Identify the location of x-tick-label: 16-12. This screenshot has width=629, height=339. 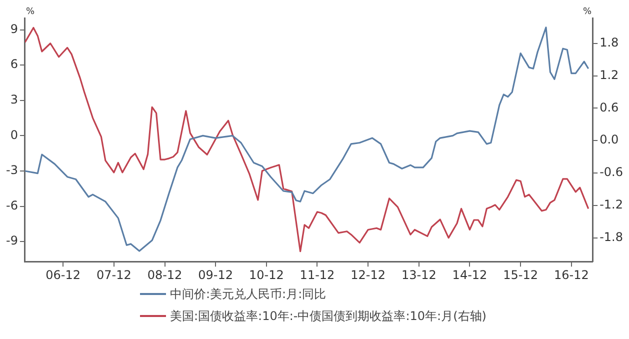
(571, 275).